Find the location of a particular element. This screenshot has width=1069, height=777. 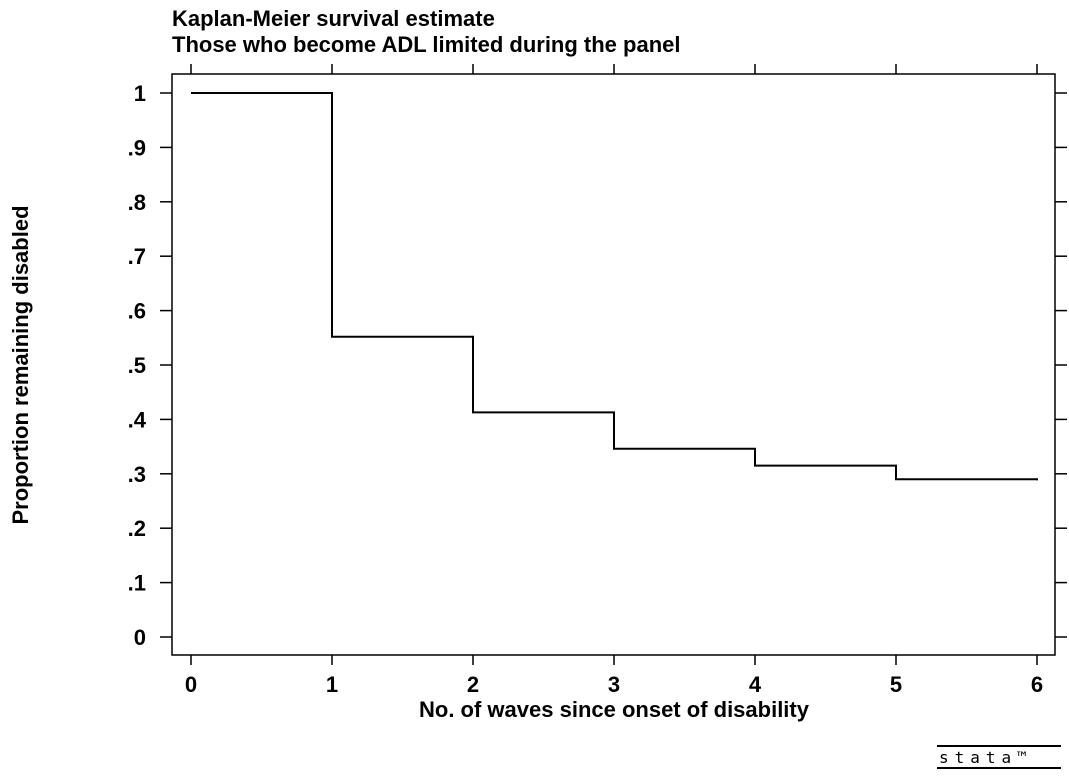

stata-logo-text: stata™ is located at coordinates (986, 757).